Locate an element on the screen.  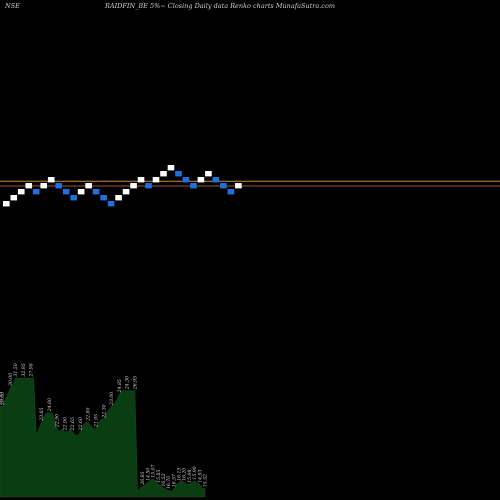
volume-label-13: 22.80 is located at coordinates (89, 415).